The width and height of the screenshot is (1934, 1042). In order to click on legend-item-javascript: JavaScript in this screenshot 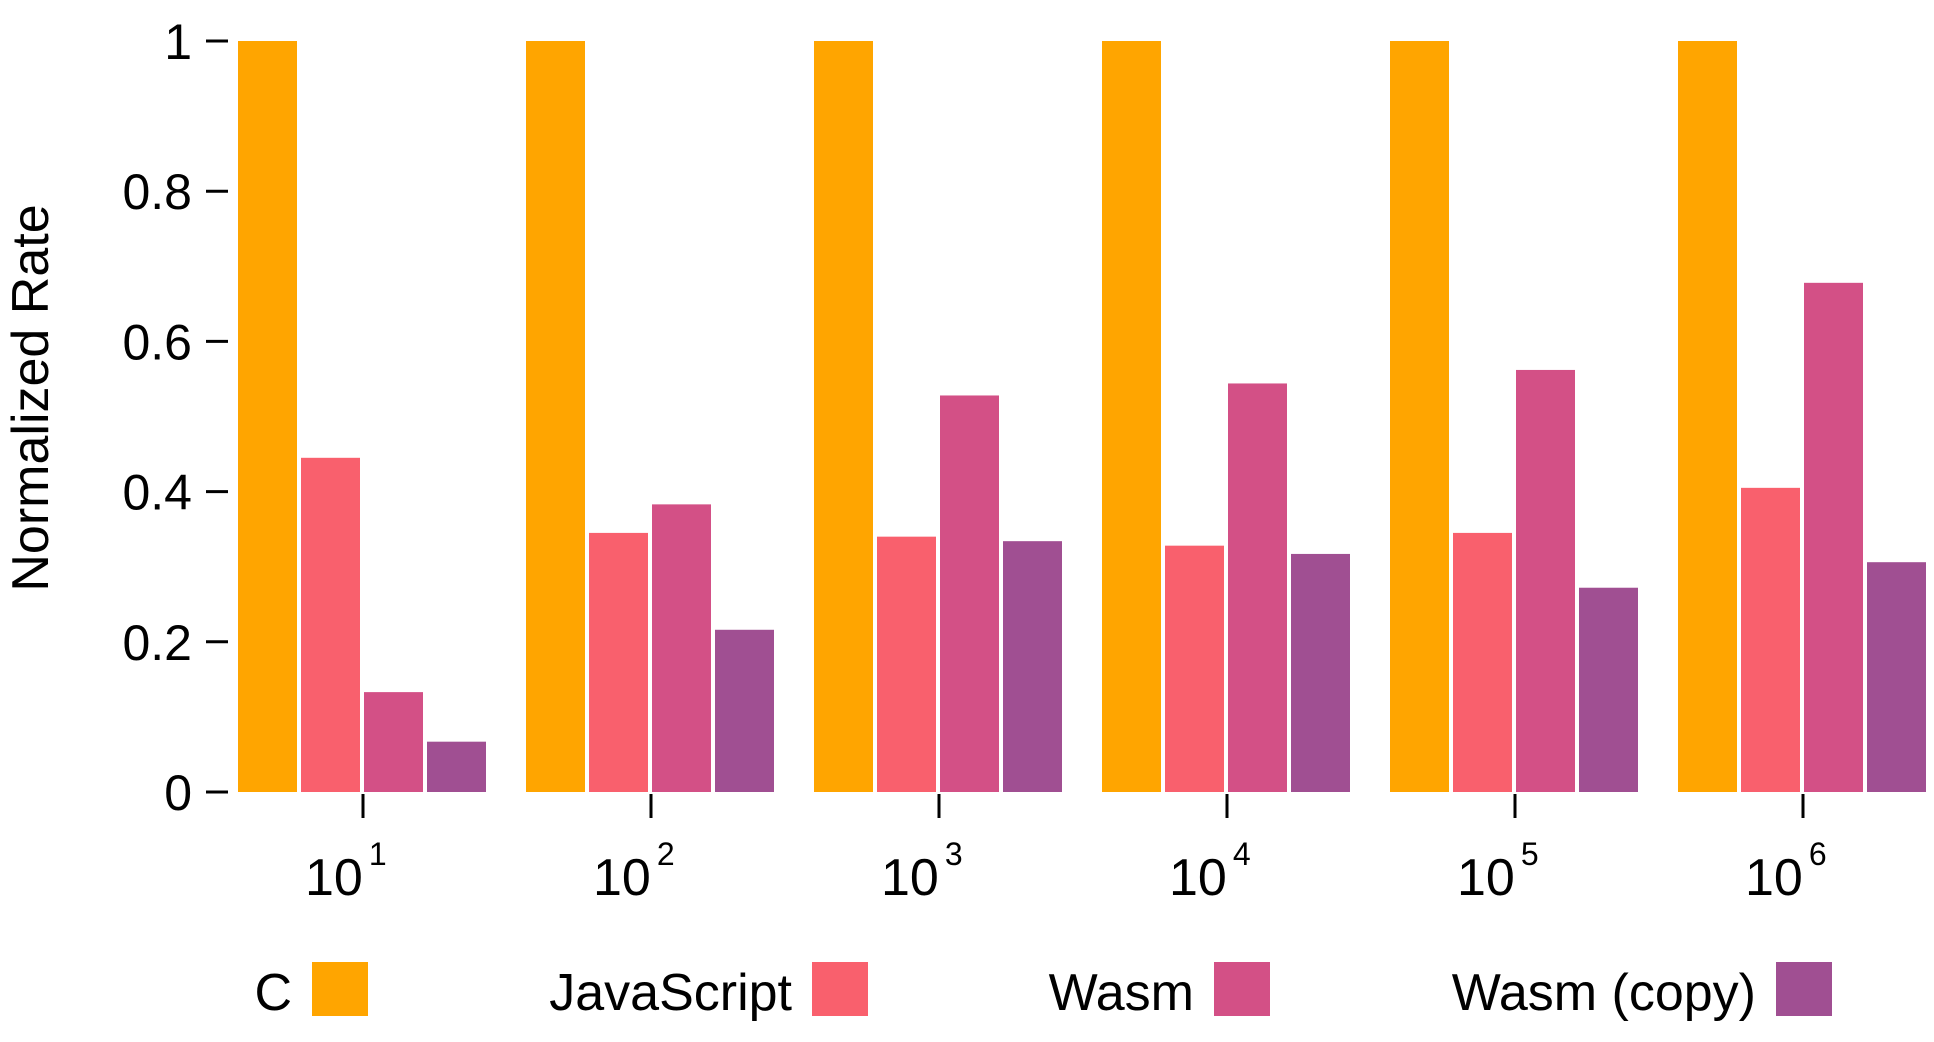, I will do `click(708, 992)`.